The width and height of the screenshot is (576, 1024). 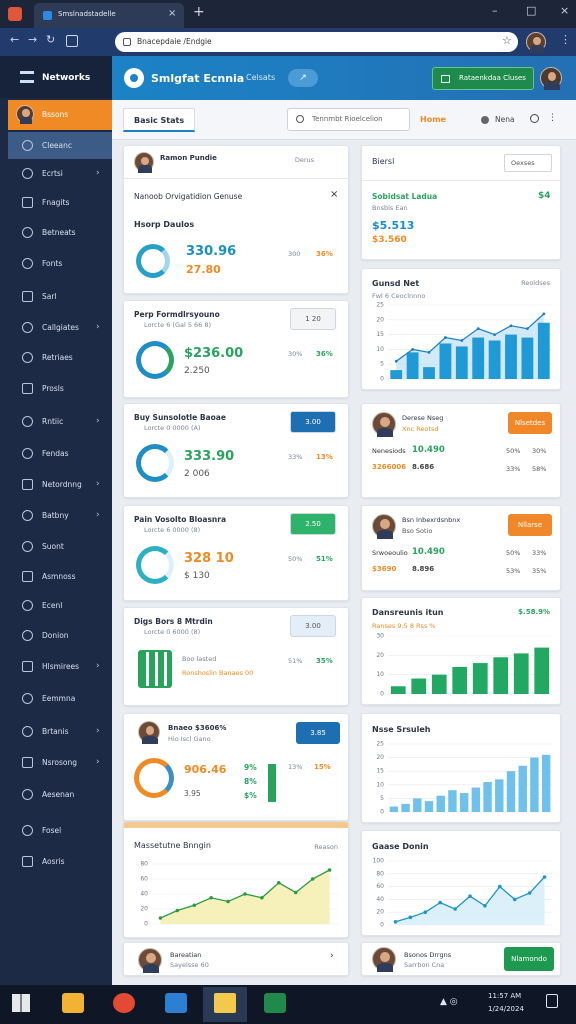 What do you see at coordinates (332, 956) in the screenshot?
I see `card-arrow: ›` at bounding box center [332, 956].